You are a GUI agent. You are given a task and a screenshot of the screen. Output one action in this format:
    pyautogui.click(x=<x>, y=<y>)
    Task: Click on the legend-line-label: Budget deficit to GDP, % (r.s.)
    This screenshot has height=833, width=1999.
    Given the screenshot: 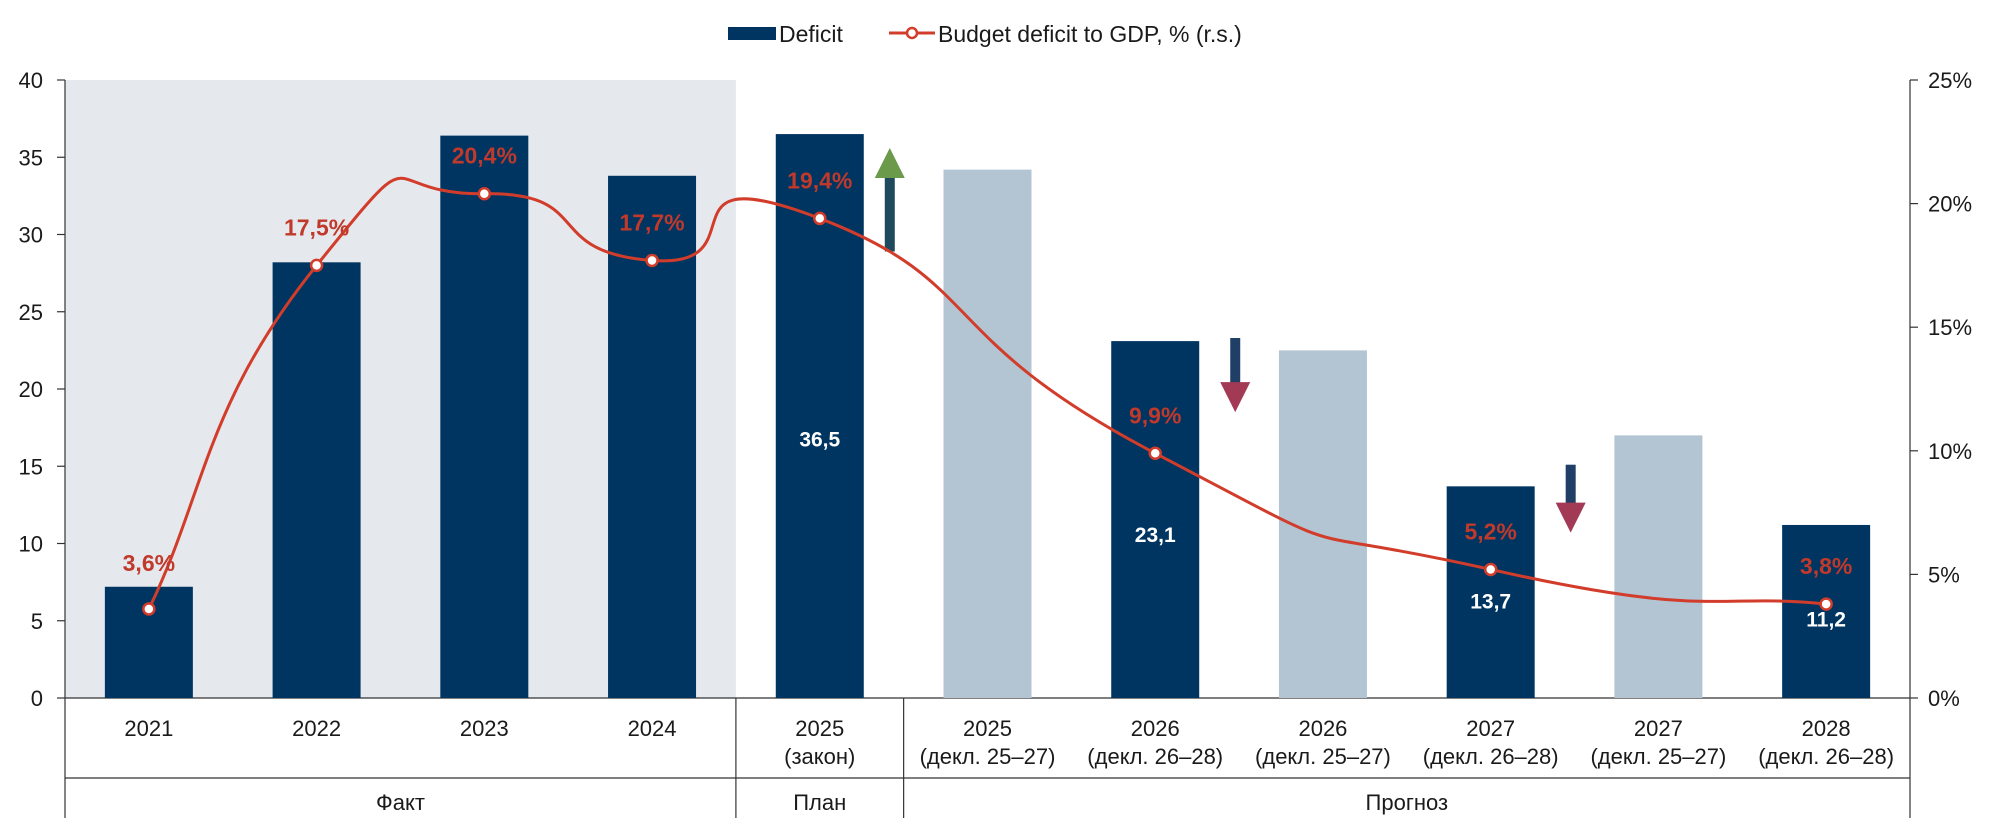 What is the action you would take?
    pyautogui.click(x=1090, y=34)
    